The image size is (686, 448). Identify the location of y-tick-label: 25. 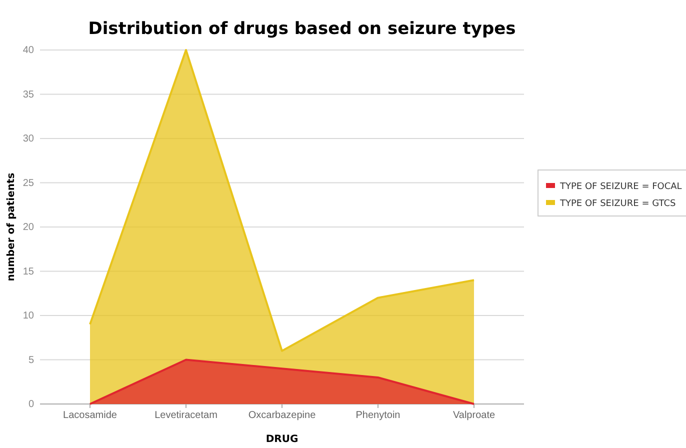
(28, 183).